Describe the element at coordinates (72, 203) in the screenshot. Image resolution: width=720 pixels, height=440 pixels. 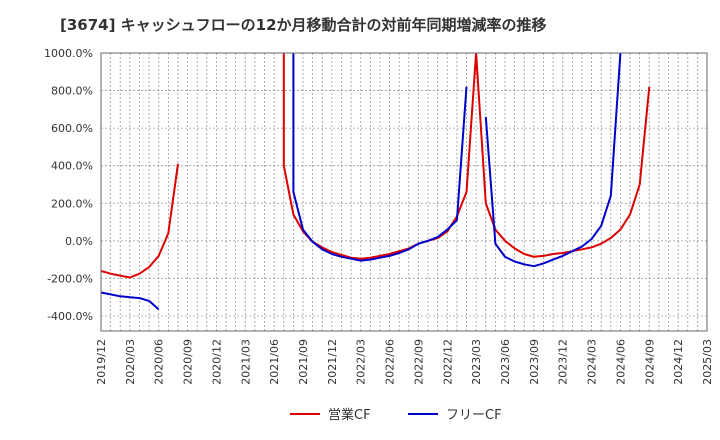
I see `y-tick-label: 200.0%` at that location.